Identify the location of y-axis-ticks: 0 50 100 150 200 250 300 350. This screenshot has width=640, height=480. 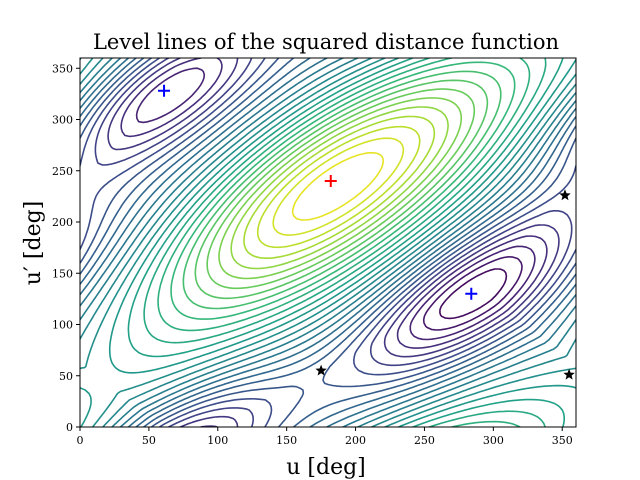
(66, 248).